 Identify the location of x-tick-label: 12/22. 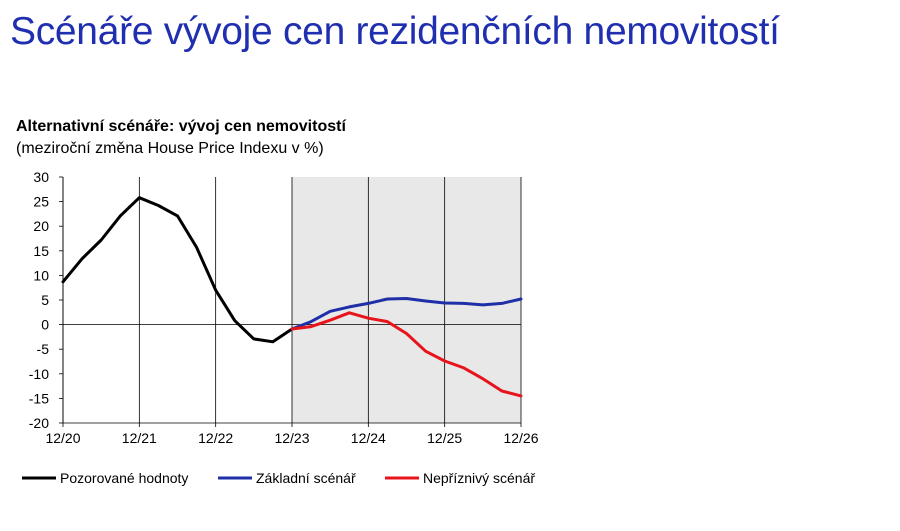
(215, 438).